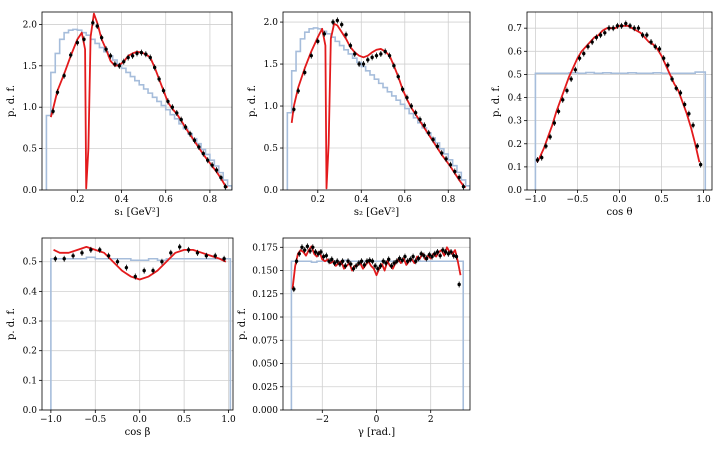  Describe the element at coordinates (431, 420) in the screenshot. I see `x-tick-label: 2` at that location.